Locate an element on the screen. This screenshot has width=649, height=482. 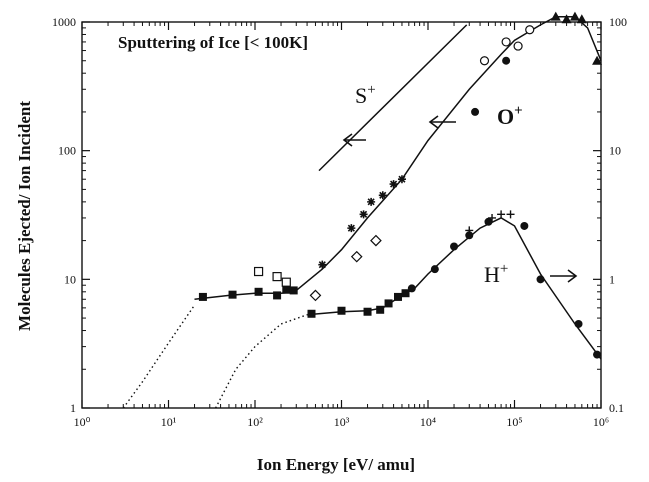
ion-label-o: O+ is located at coordinates (510, 116).